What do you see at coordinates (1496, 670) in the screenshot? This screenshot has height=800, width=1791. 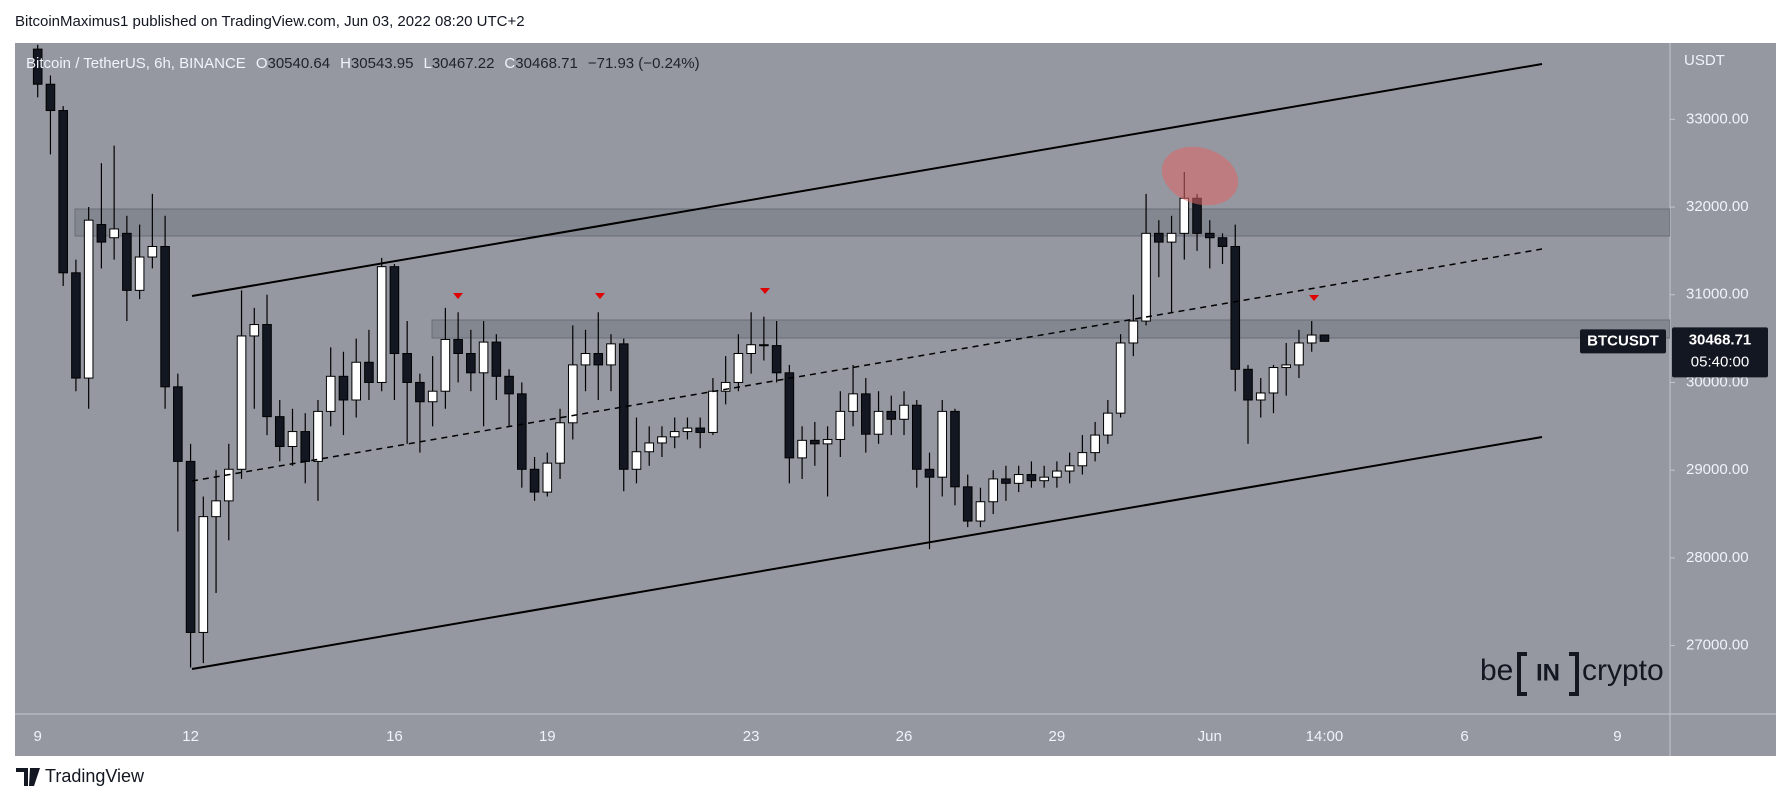 I see `watermark-text: be` at bounding box center [1496, 670].